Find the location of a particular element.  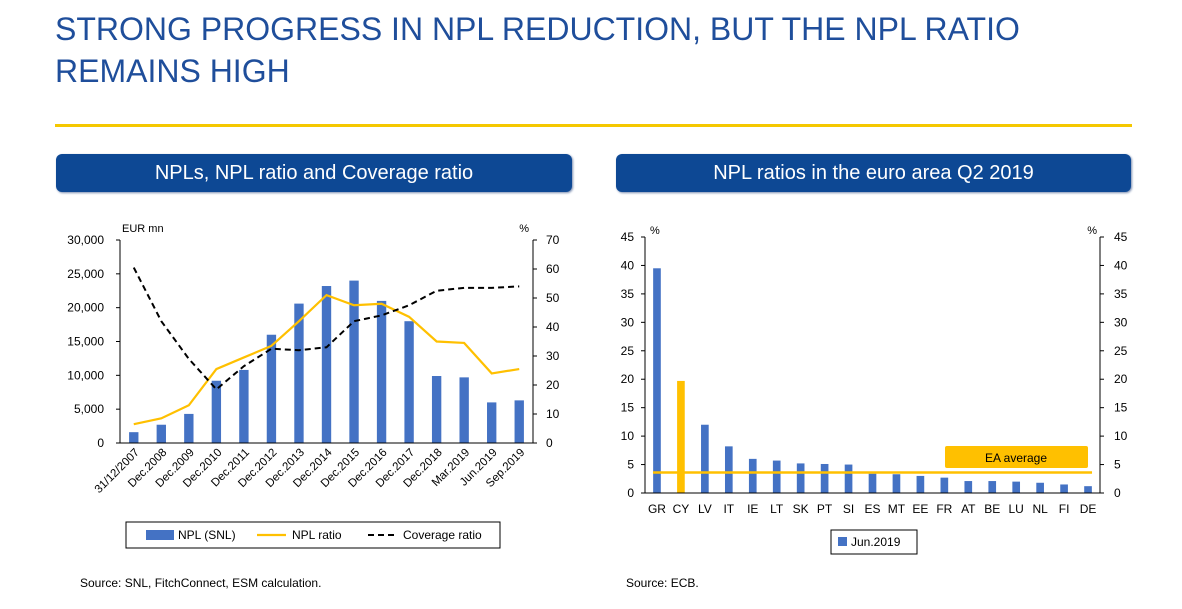

legend-npl-label: NPL (SNL) is located at coordinates (207, 535).